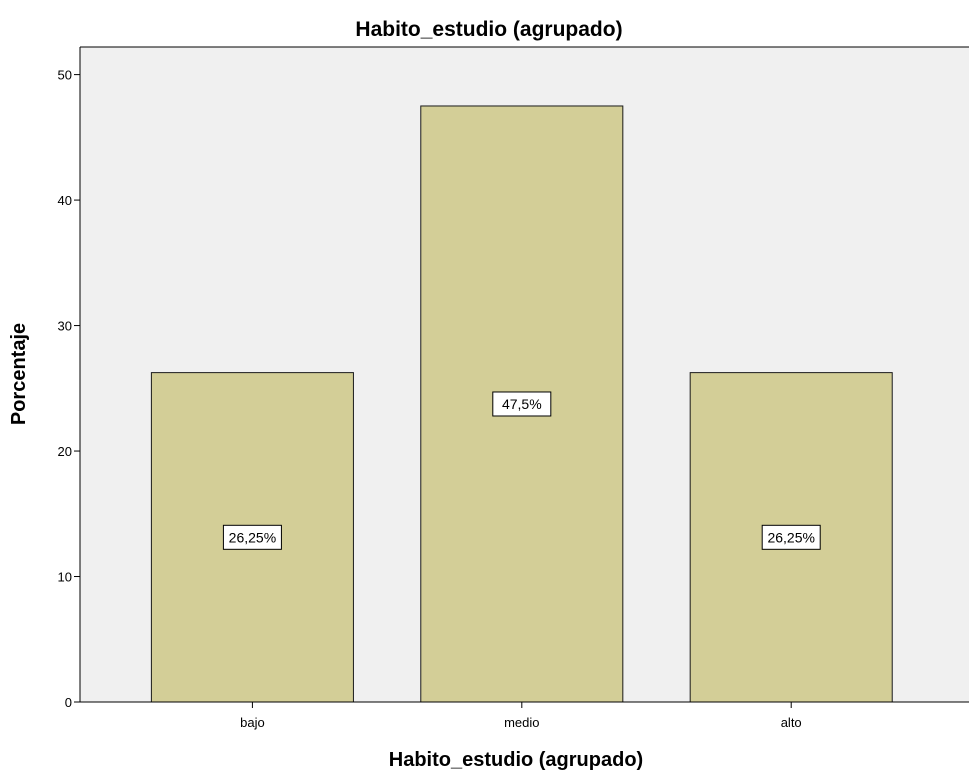 The image size is (969, 774). Describe the element at coordinates (488, 29) in the screenshot. I see `chart-title: Habito_estudio (agrupado)` at that location.